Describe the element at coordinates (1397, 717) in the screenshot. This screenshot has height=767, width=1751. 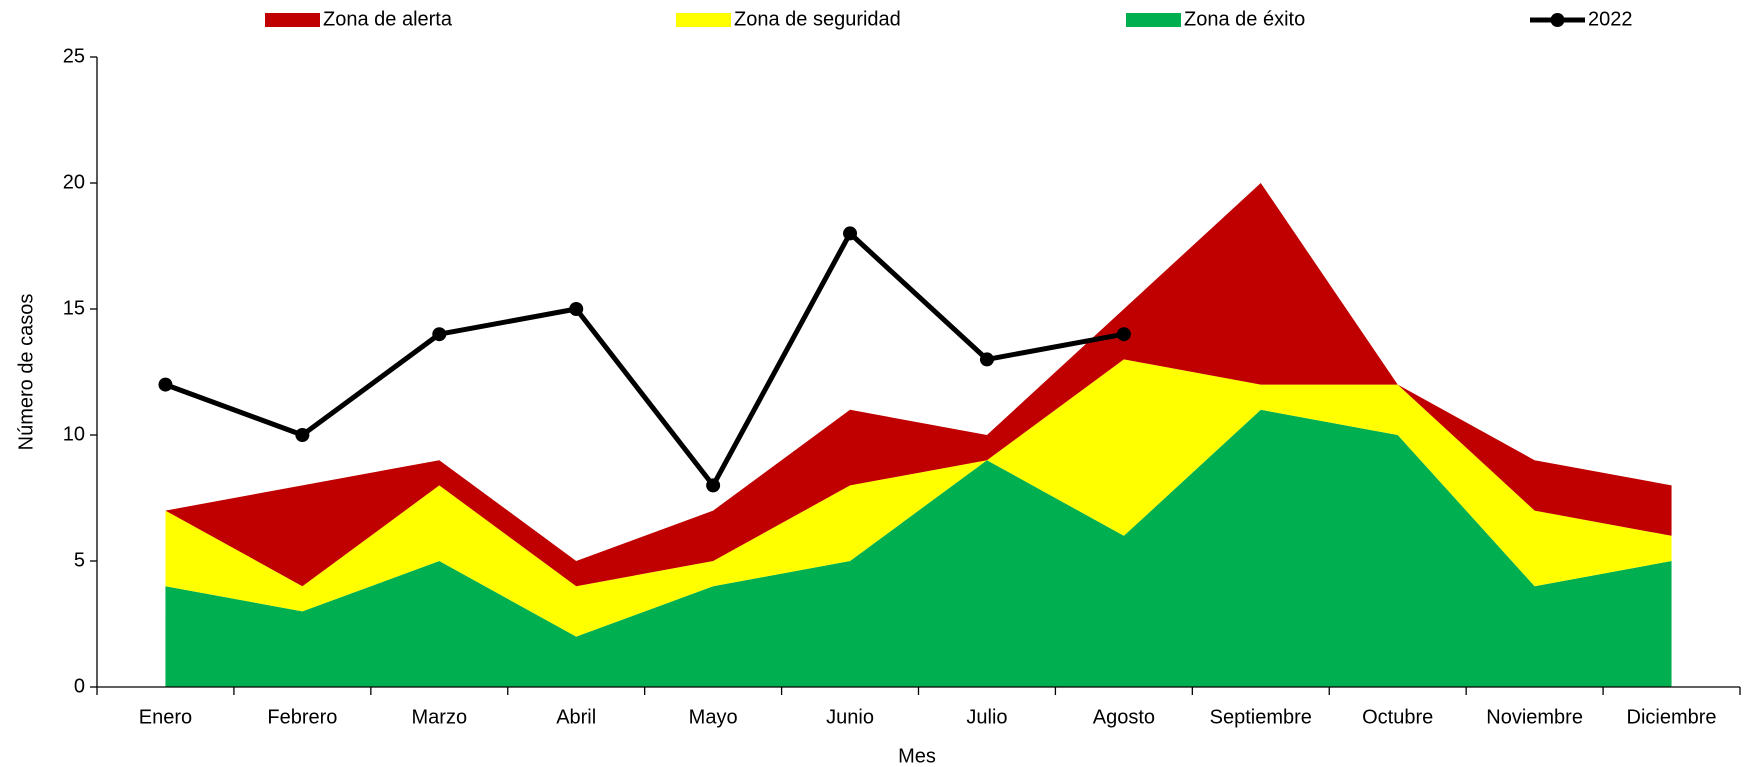
I see `x-tick-label: Octubre` at that location.